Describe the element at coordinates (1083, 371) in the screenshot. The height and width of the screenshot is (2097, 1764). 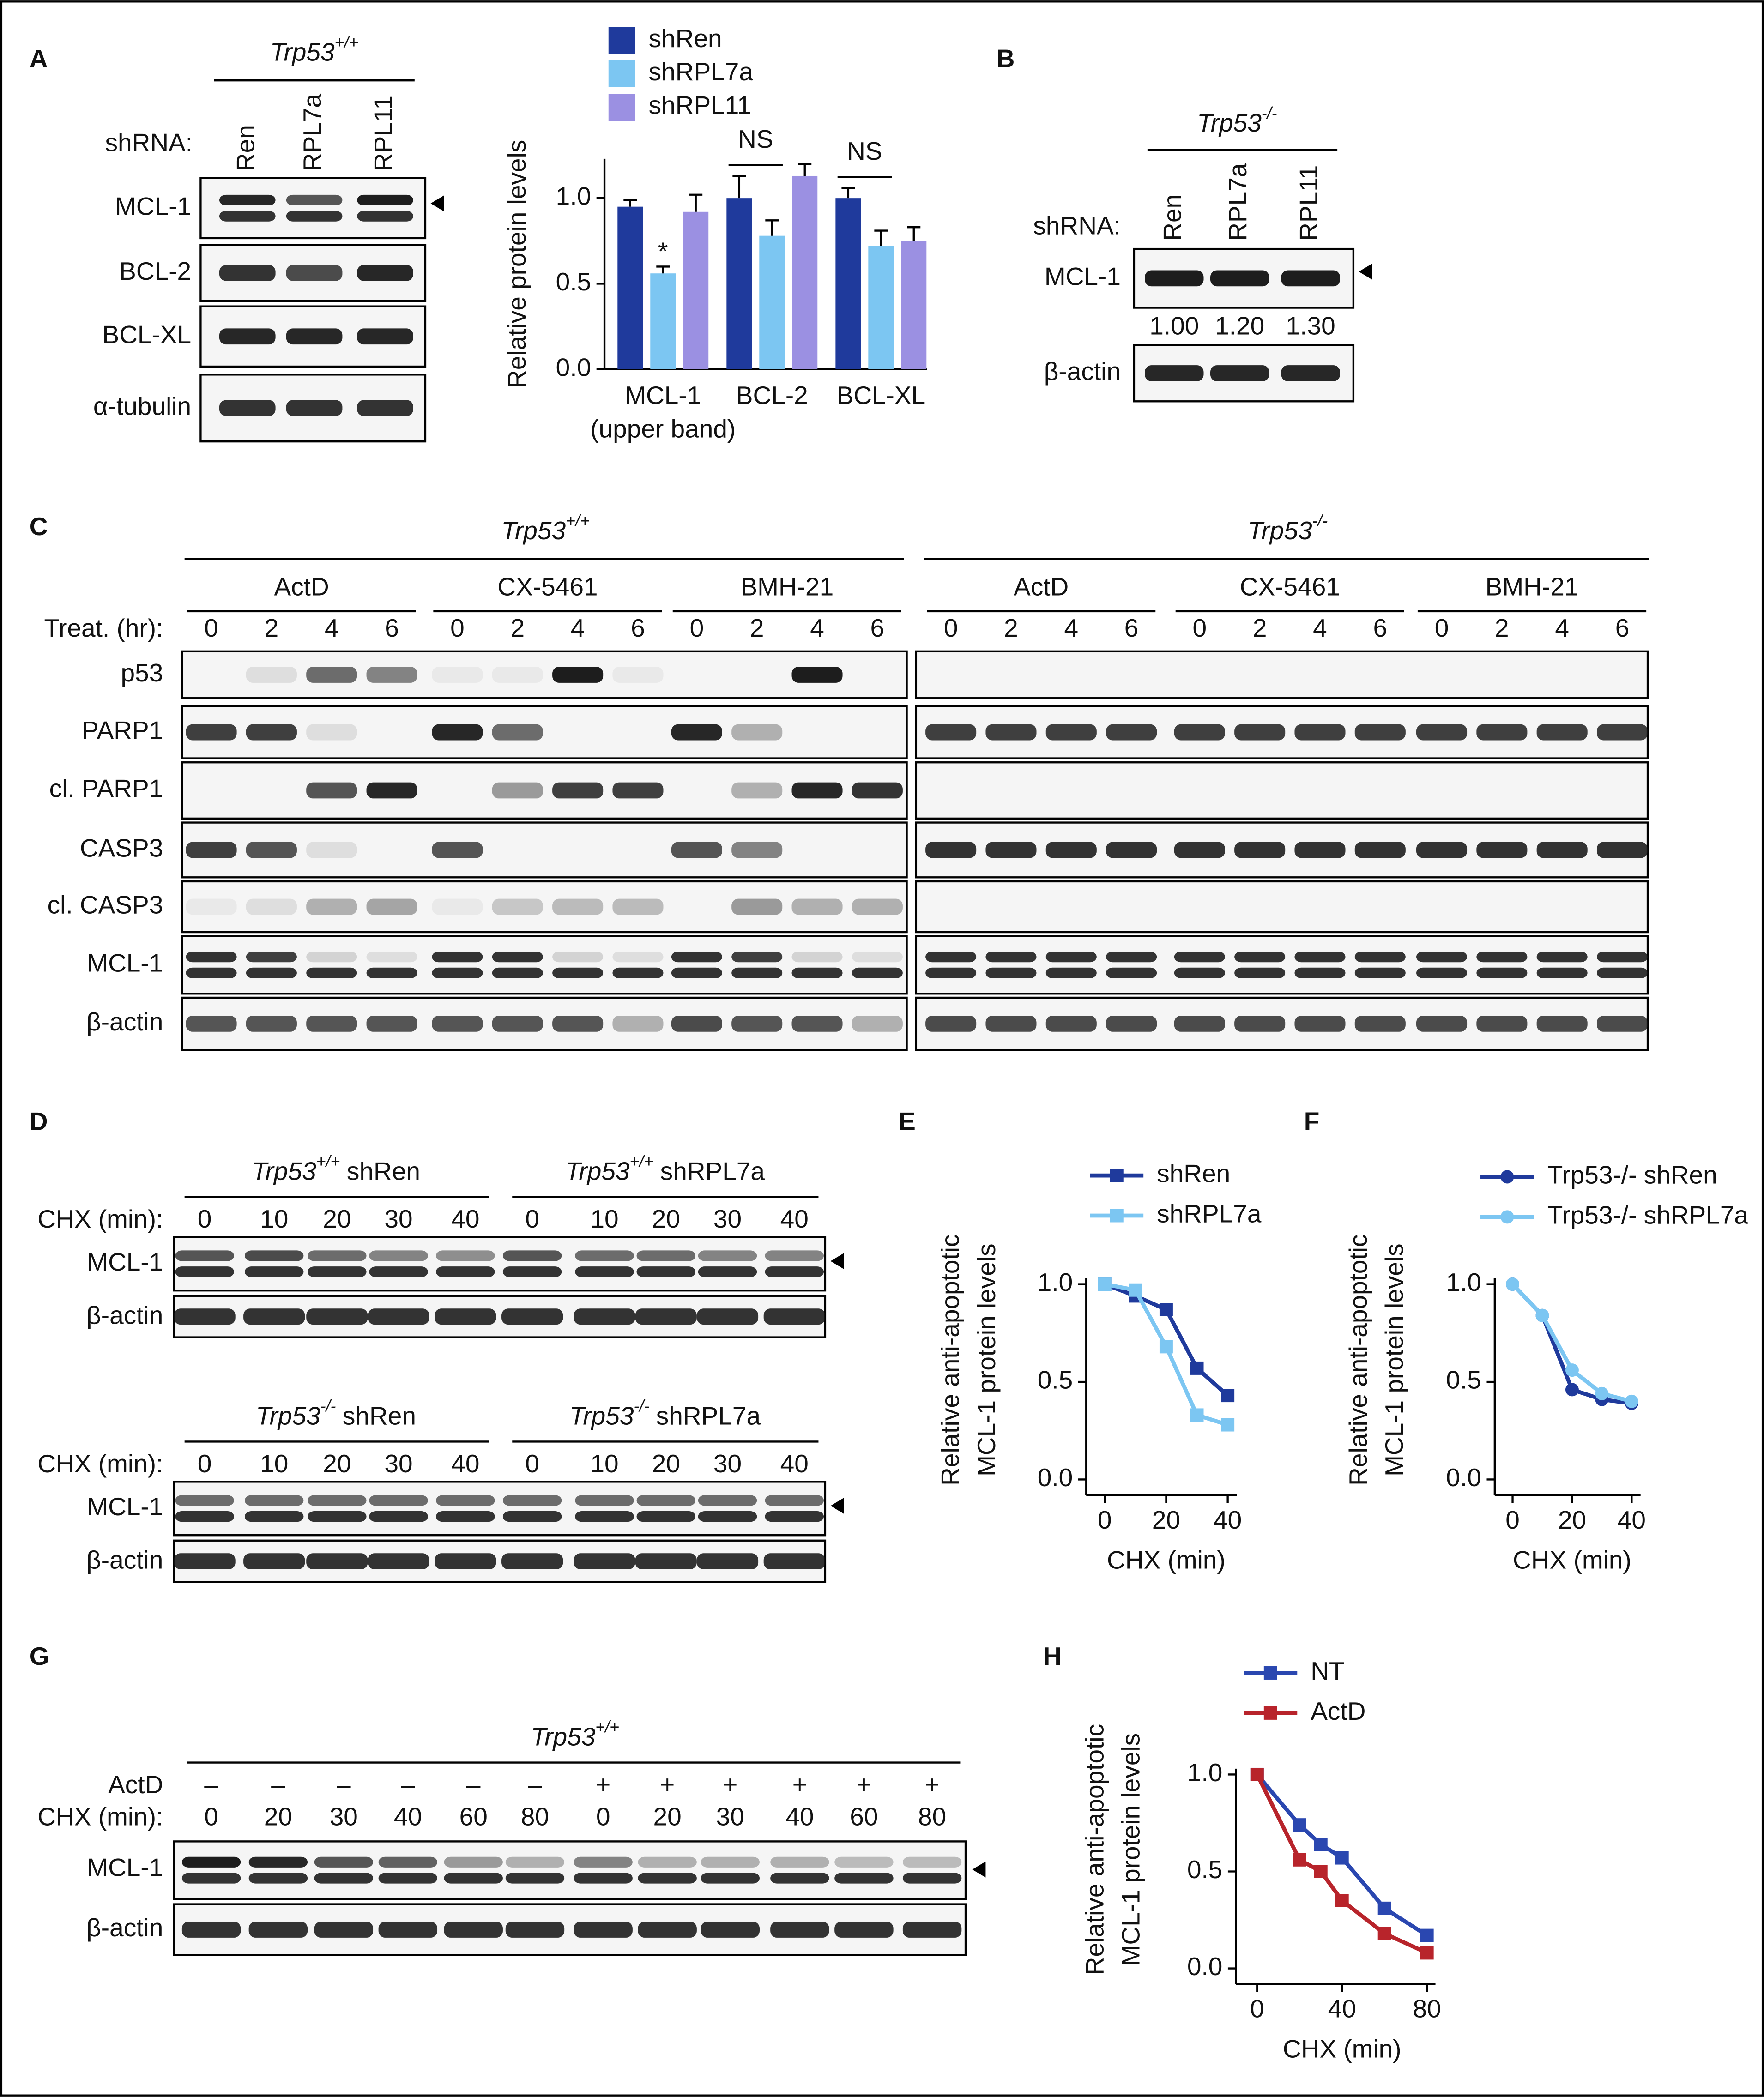
I see `row-label: β-actin` at that location.